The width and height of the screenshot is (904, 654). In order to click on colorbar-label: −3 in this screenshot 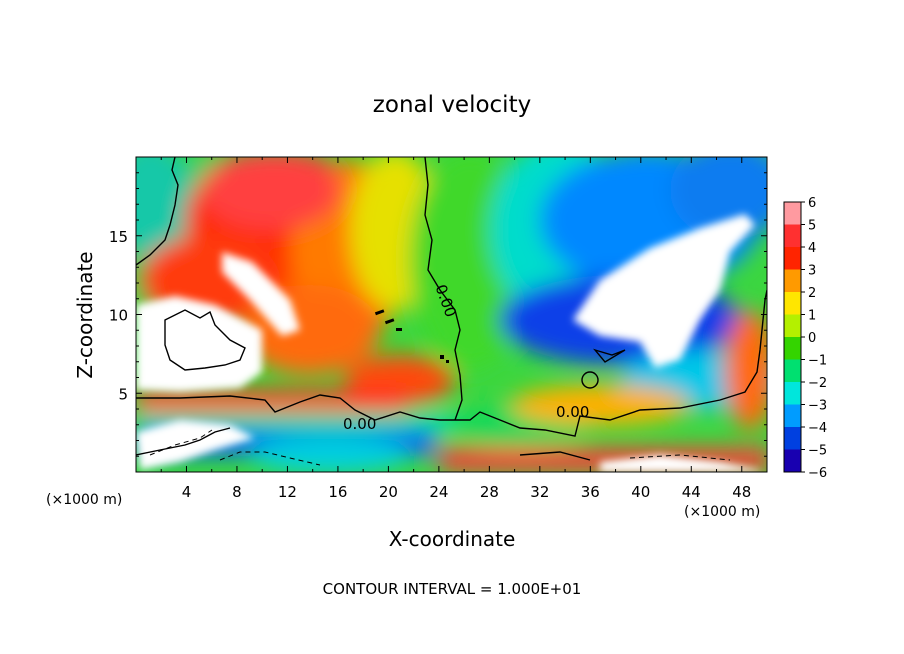, I will do `click(817, 406)`.